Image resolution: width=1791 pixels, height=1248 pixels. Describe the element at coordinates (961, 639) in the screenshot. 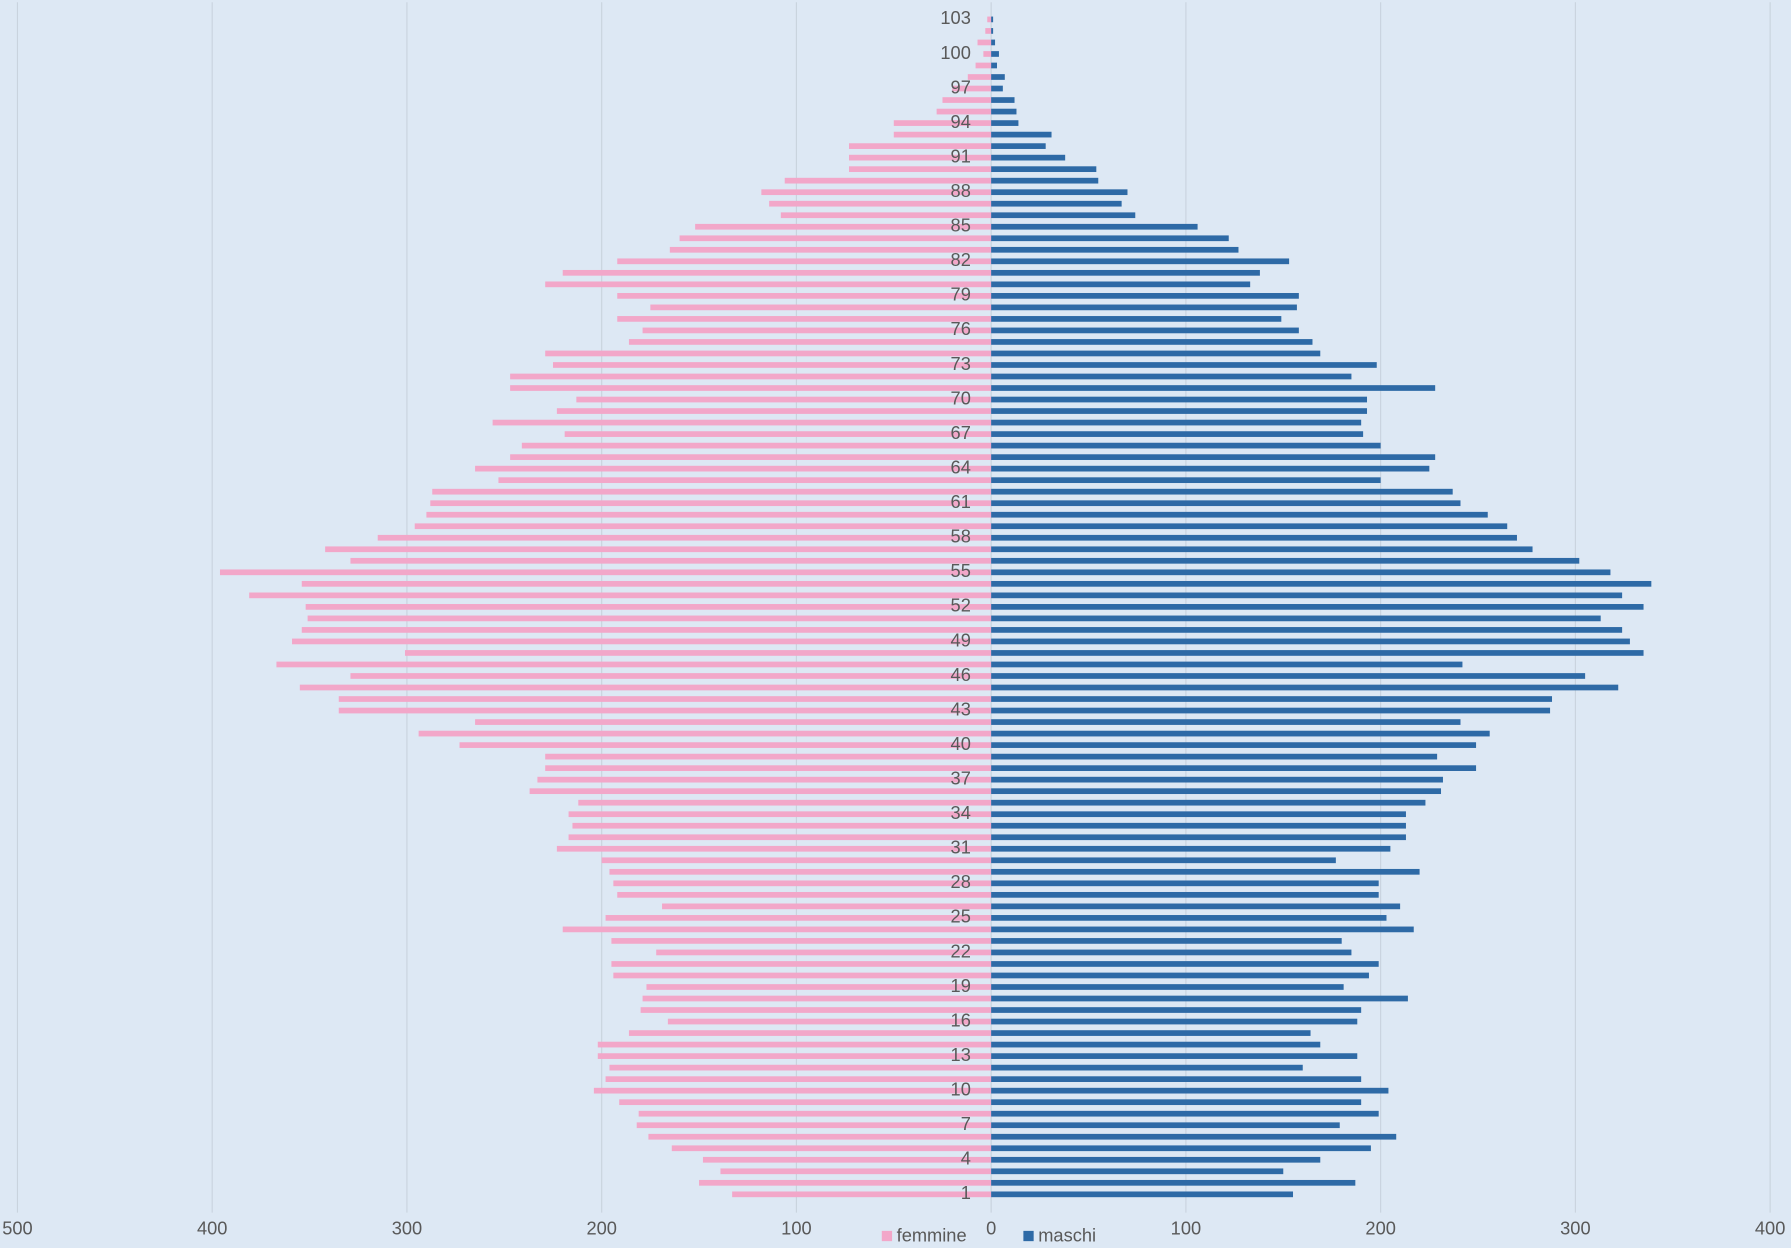

I see `y-tick-label: 49` at that location.